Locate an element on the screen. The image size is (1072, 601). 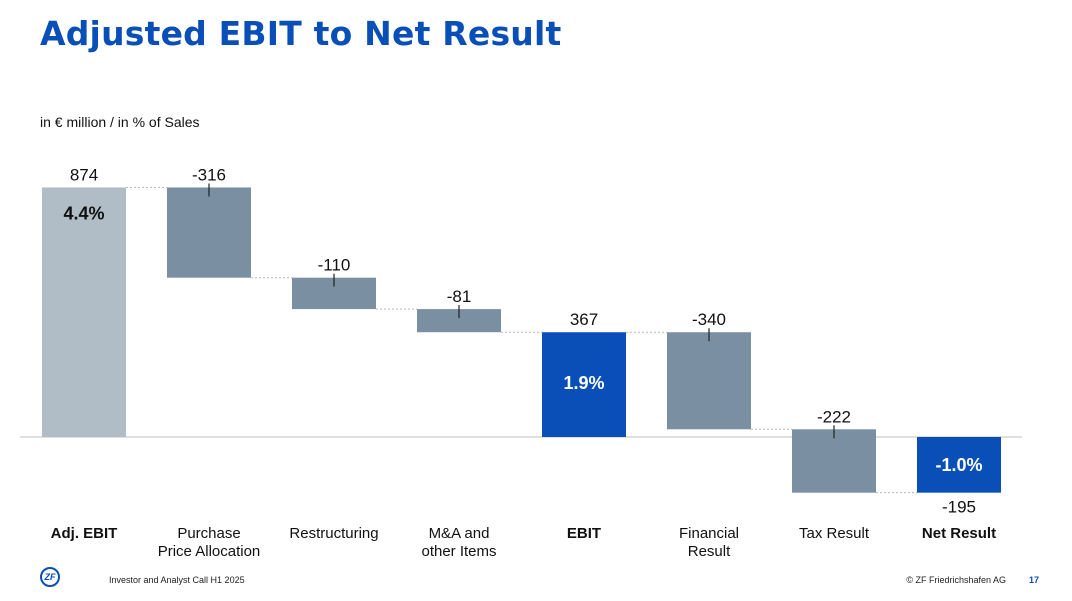
percent-label: 1.9% is located at coordinates (583, 383).